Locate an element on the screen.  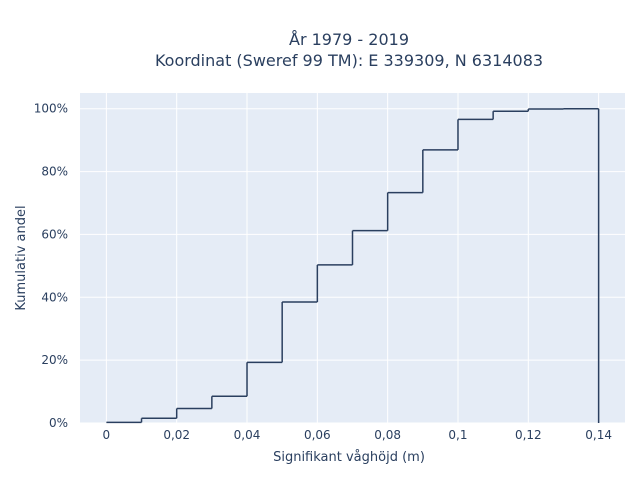
y-tick-label: 100% is located at coordinates (51, 109).